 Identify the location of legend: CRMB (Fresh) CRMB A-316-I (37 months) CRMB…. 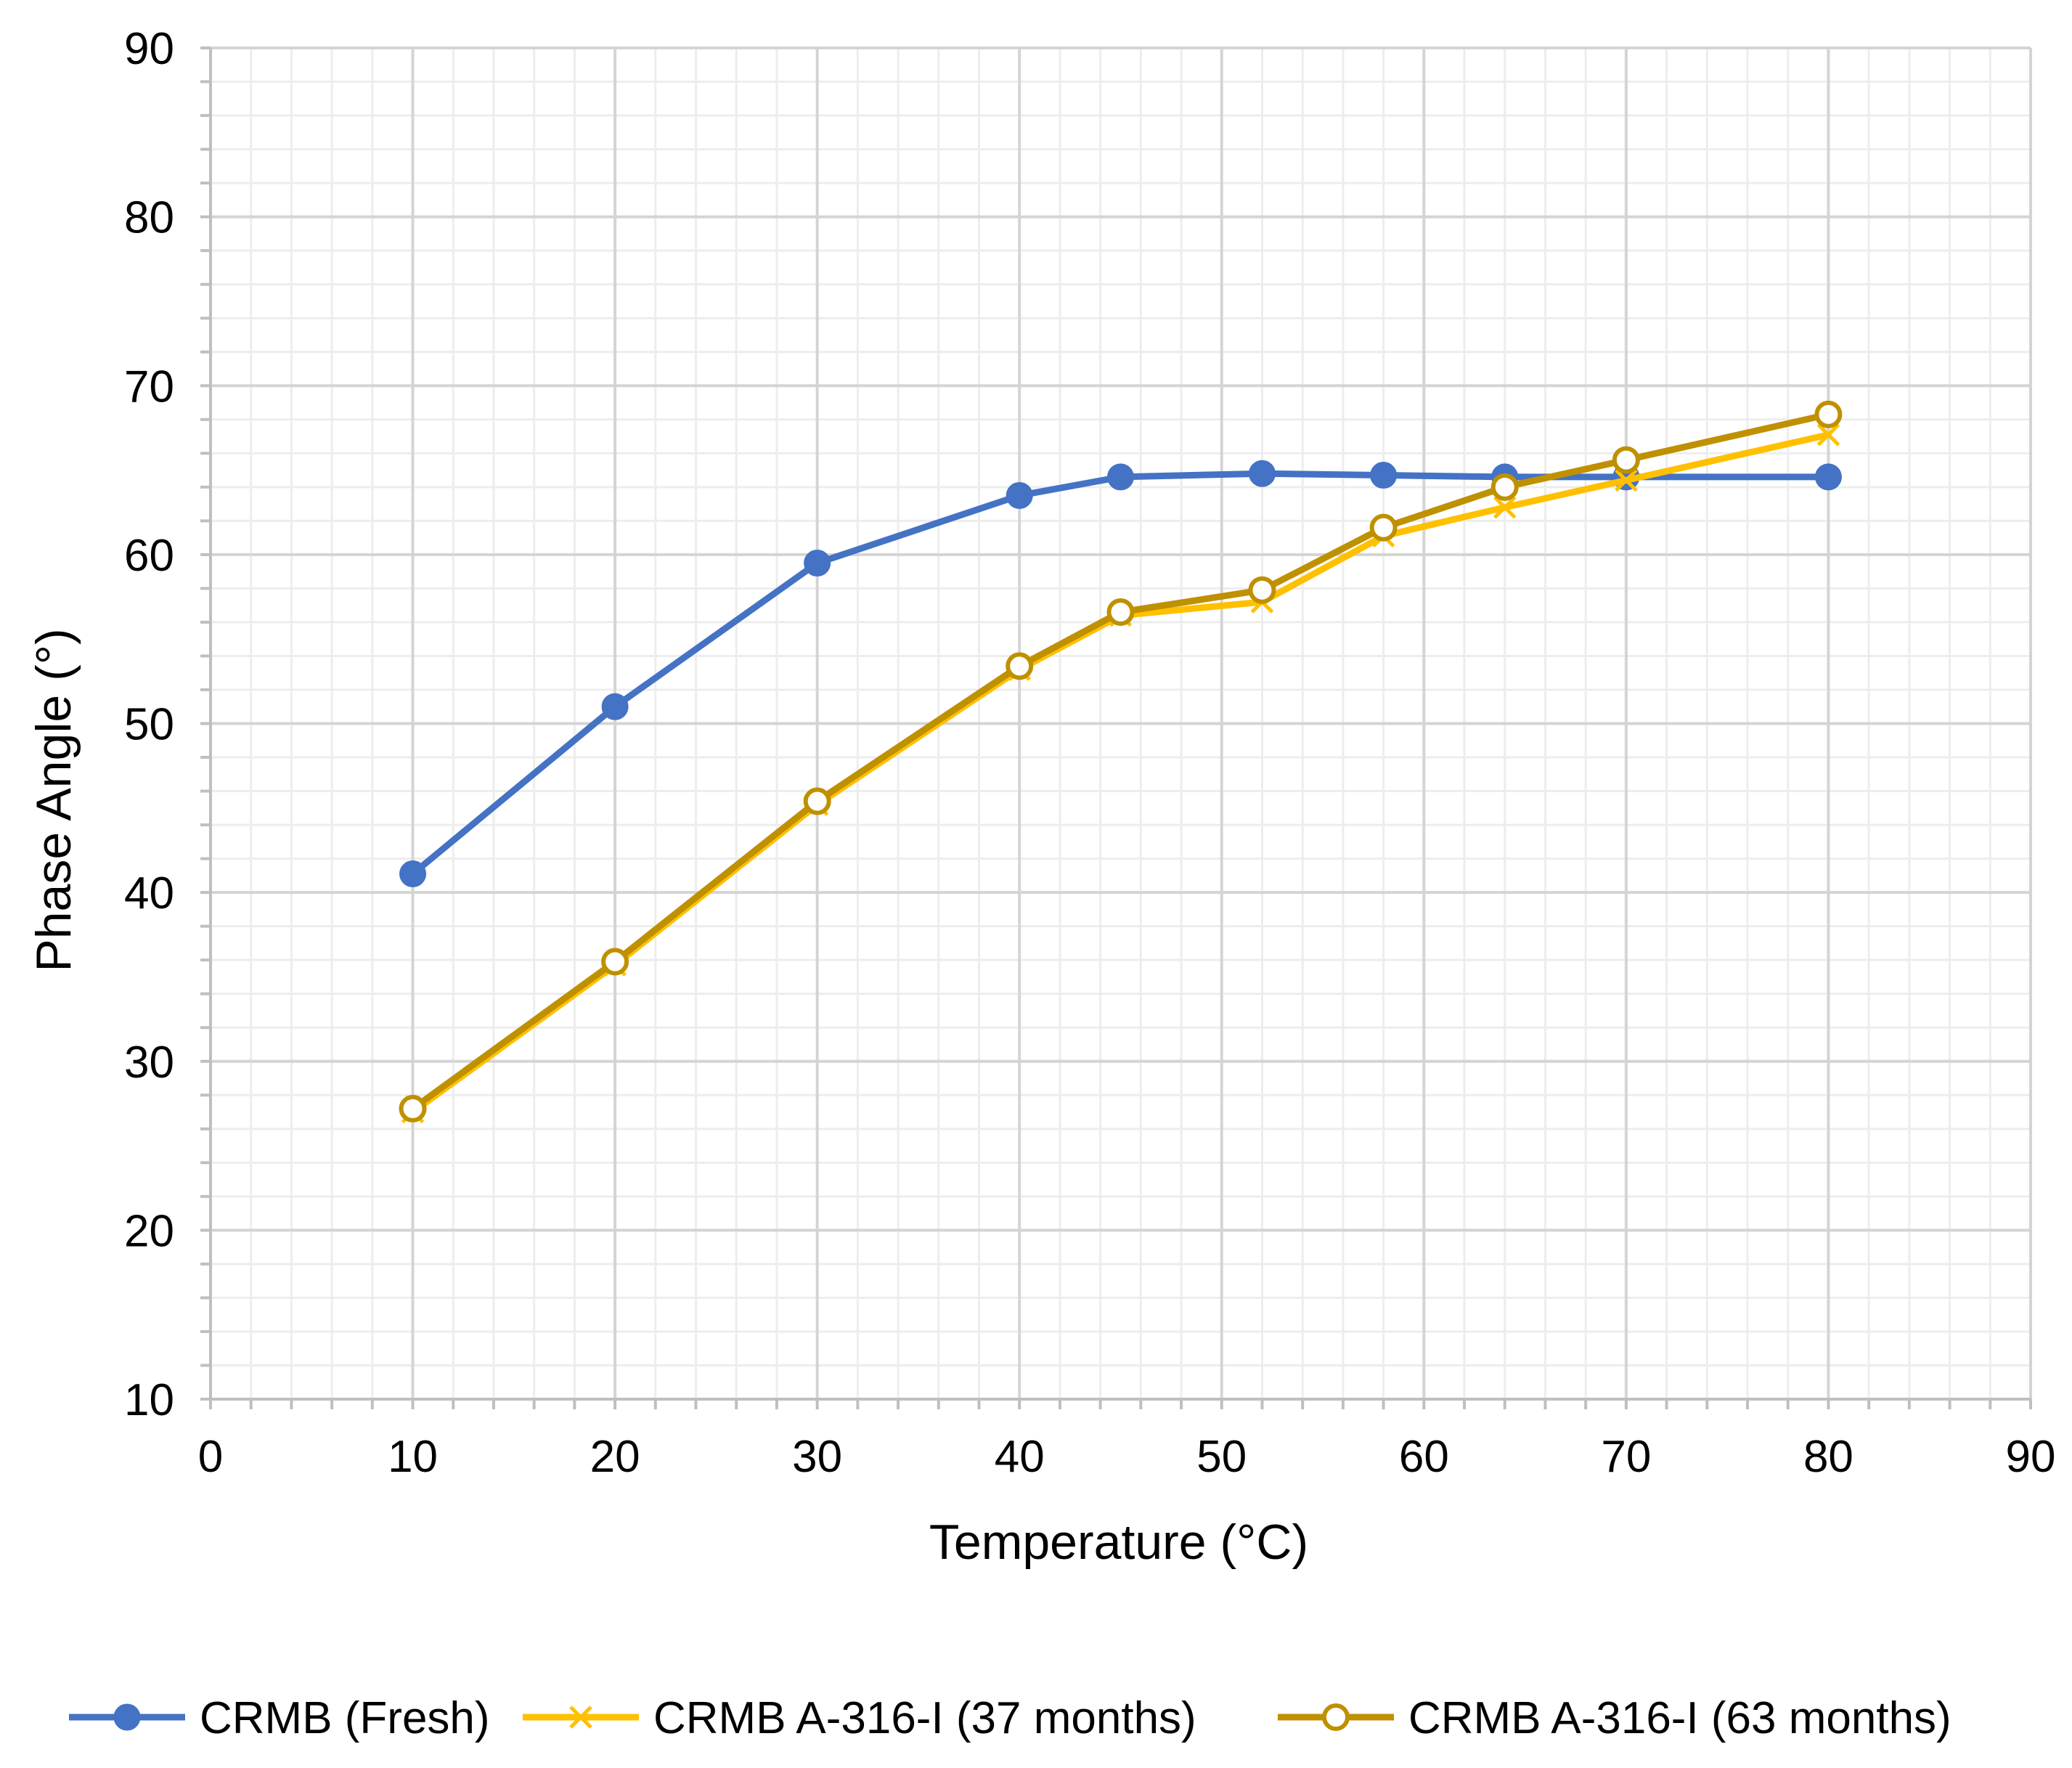
(1010, 1718).